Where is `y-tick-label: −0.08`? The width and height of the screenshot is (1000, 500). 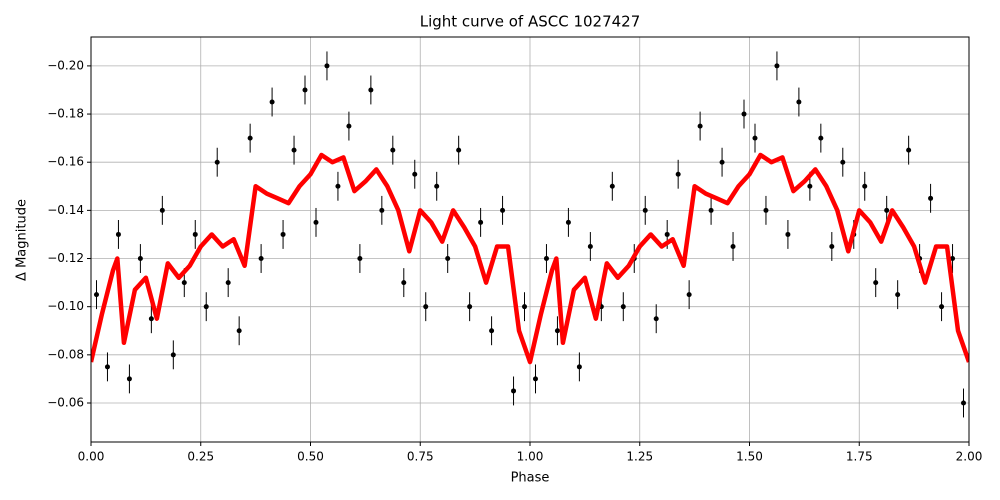
y-tick-label: −0.08 is located at coordinates (65, 354).